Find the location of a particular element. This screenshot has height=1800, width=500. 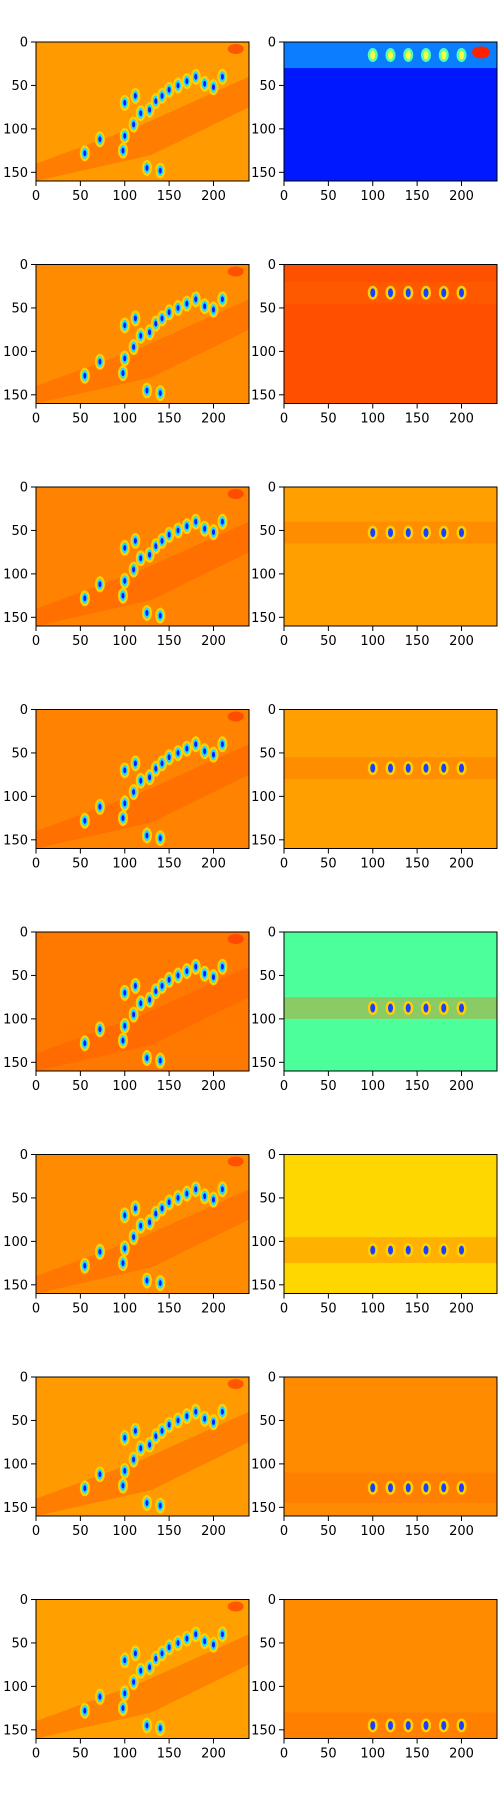

panel-r3-c1: 0 50 100 150 200 0 50 100 150 is located at coordinates (374, 787).